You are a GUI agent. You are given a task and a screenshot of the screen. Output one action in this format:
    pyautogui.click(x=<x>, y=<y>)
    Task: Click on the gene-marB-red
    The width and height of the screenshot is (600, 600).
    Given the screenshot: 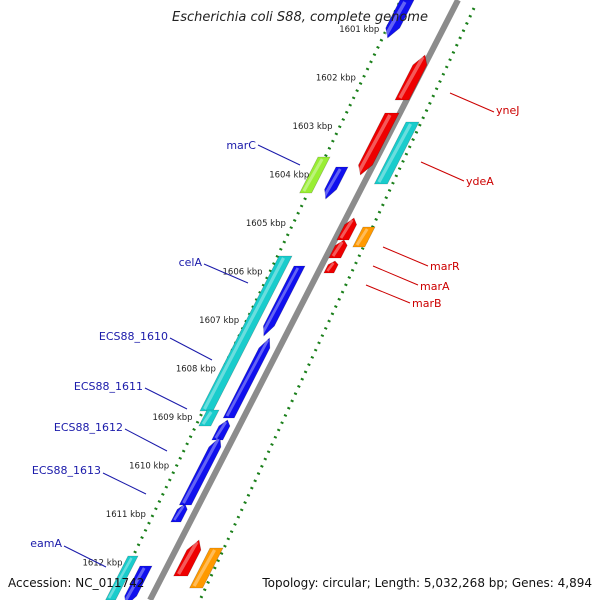 What is the action you would take?
    pyautogui.click(x=331, y=267)
    